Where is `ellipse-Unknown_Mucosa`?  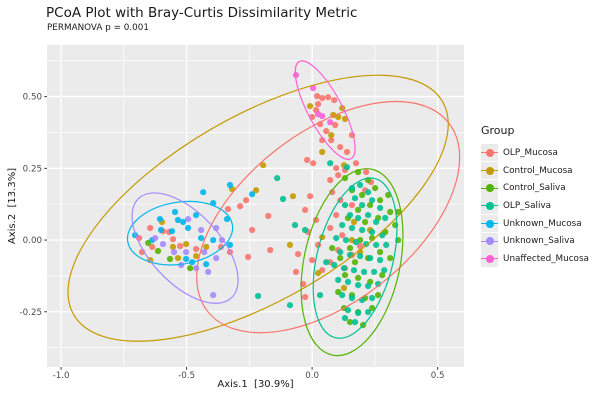 ellipse-Unknown_Mucosa is located at coordinates (180, 233).